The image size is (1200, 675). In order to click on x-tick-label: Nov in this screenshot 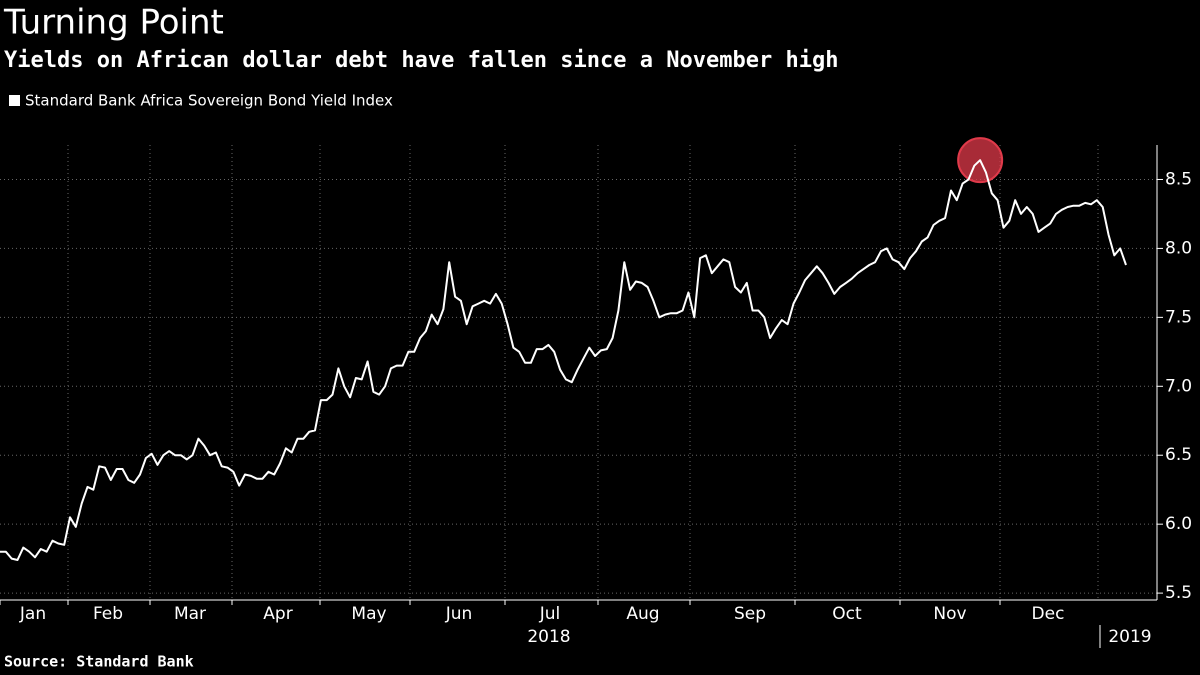, I will do `click(949, 614)`.